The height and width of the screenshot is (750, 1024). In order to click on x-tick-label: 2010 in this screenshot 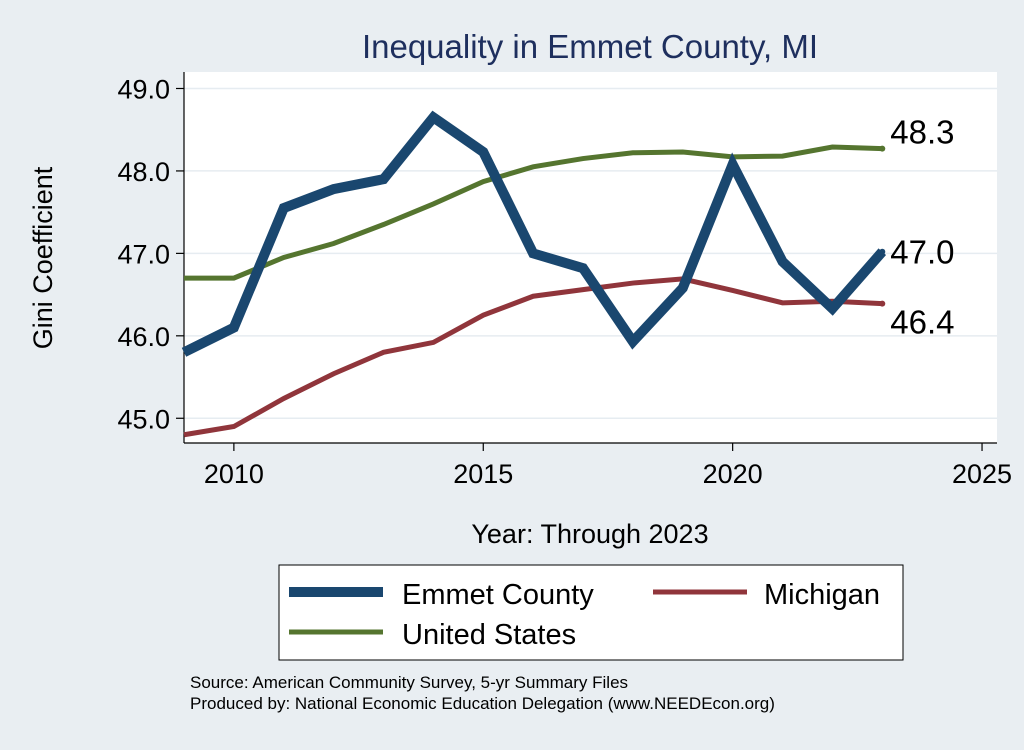, I will do `click(234, 474)`.